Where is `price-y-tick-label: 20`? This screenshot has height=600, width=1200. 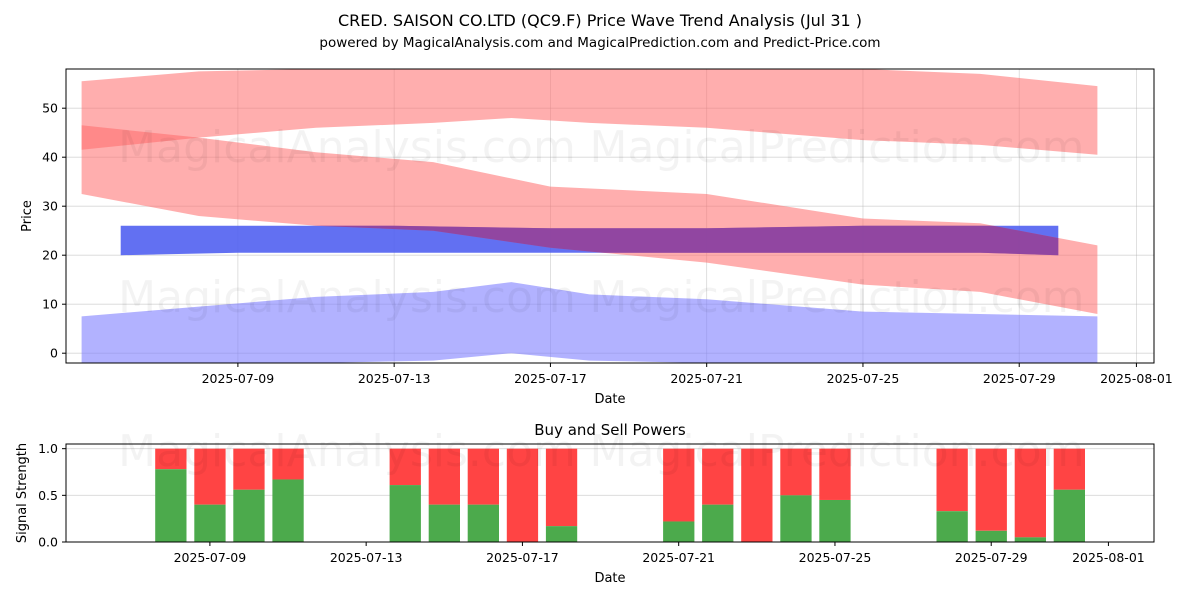 price-y-tick-label: 20 is located at coordinates (50, 255).